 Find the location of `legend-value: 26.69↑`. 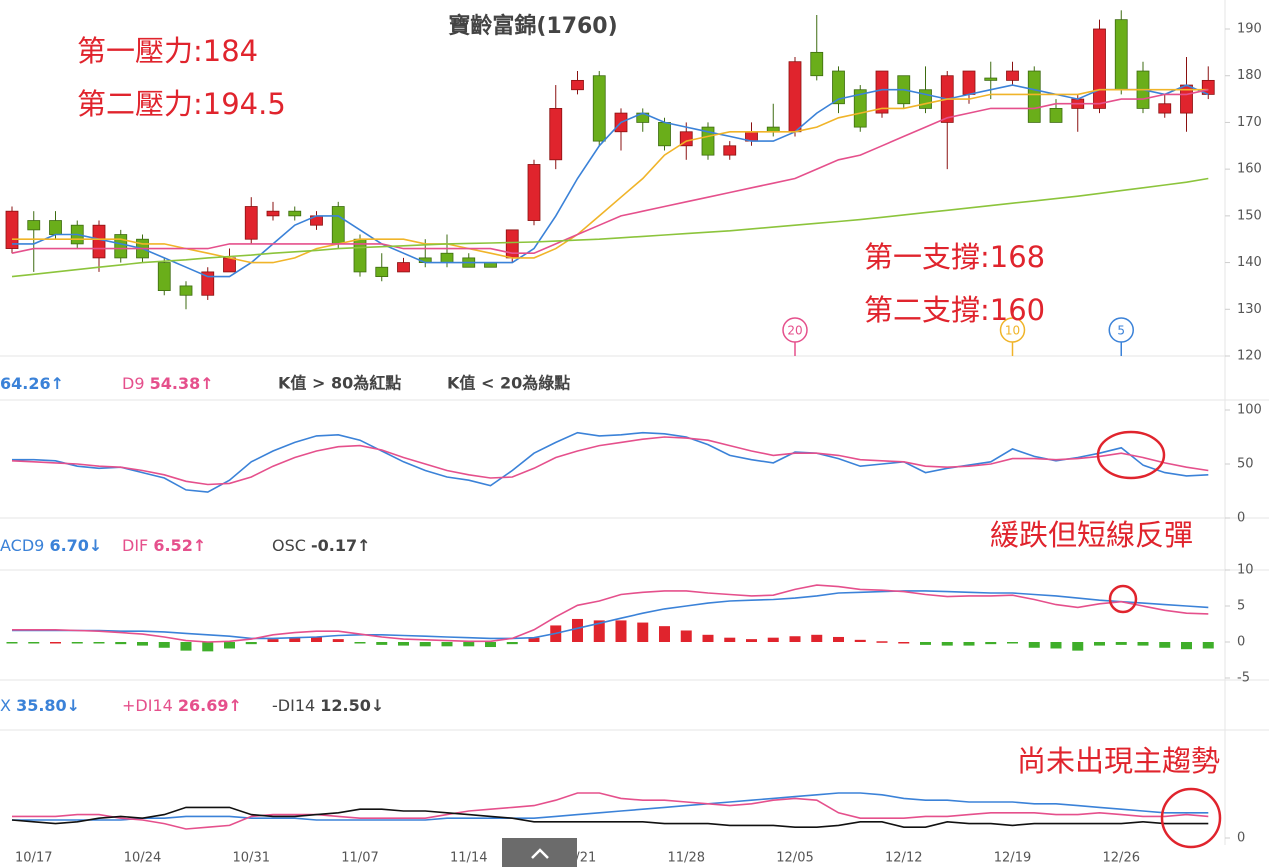

legend-value: 26.69↑ is located at coordinates (210, 705).